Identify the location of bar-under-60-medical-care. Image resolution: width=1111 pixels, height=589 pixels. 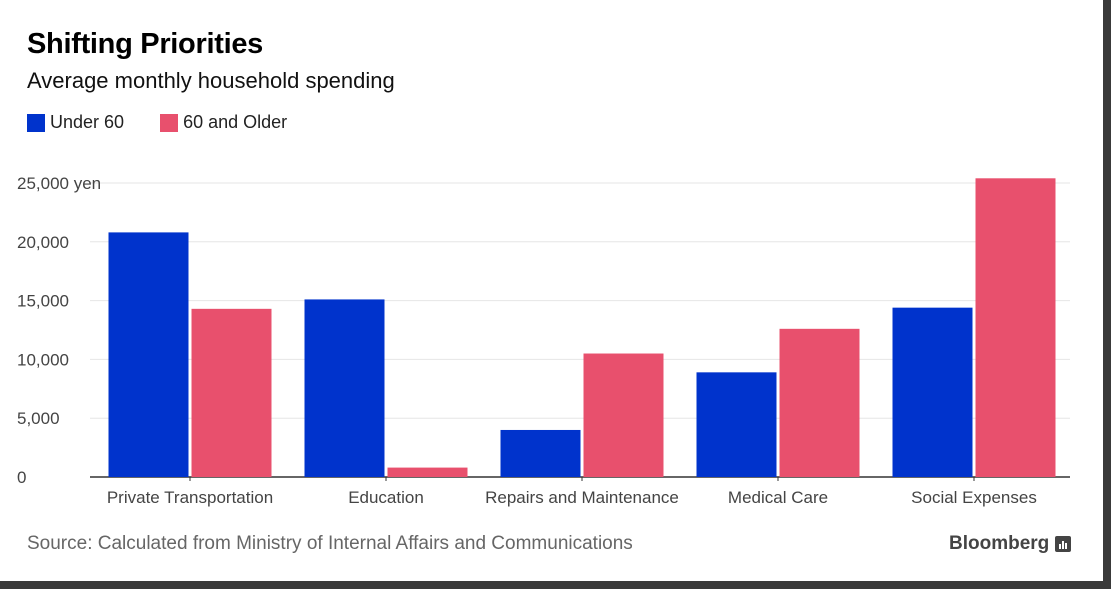
(736, 424).